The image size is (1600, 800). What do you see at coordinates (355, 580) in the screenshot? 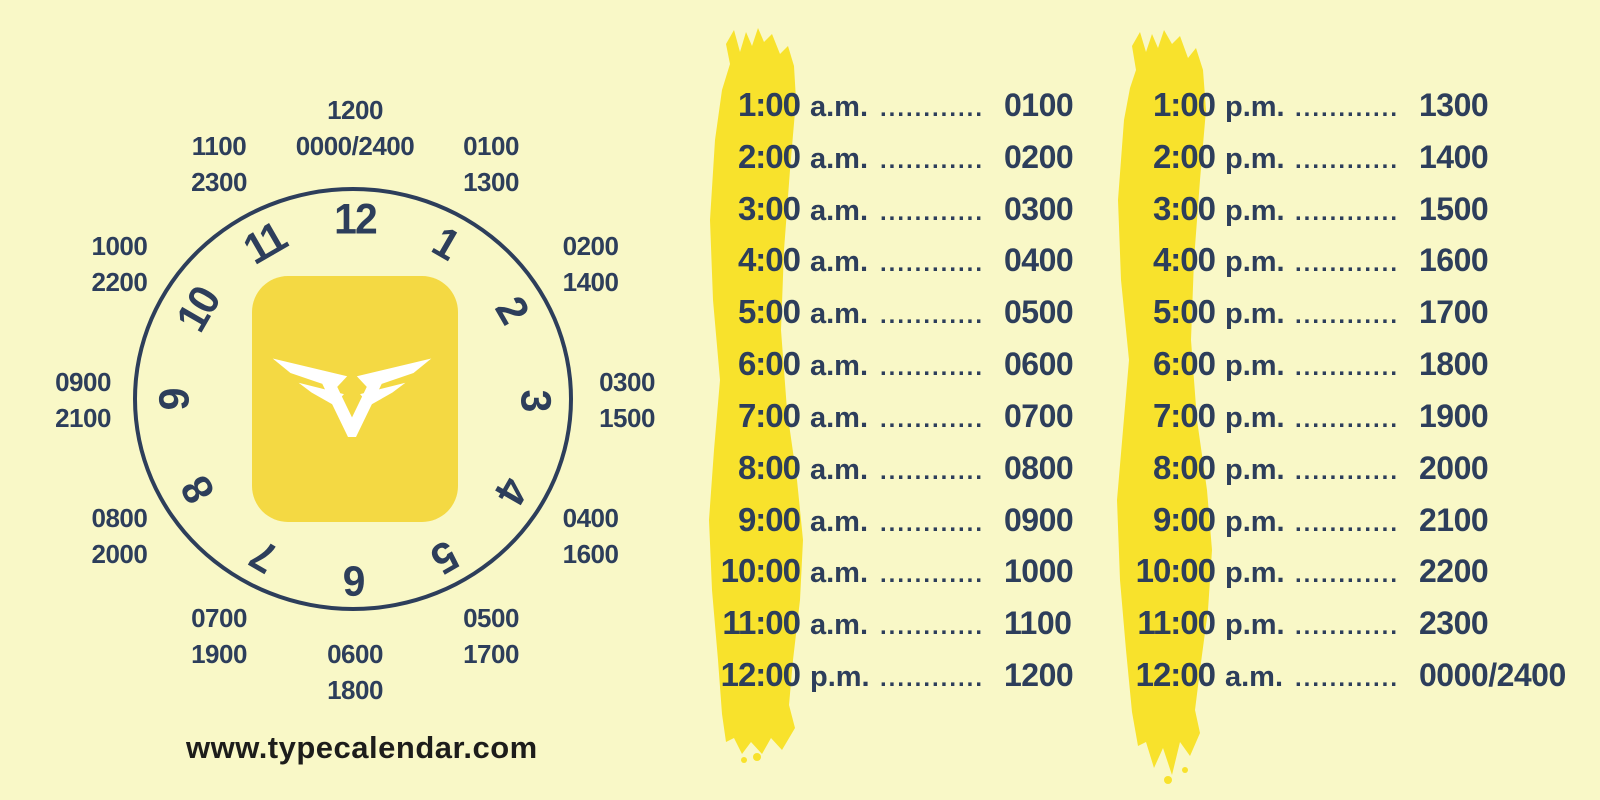
I see `clock-numeral-6: 6` at bounding box center [355, 580].